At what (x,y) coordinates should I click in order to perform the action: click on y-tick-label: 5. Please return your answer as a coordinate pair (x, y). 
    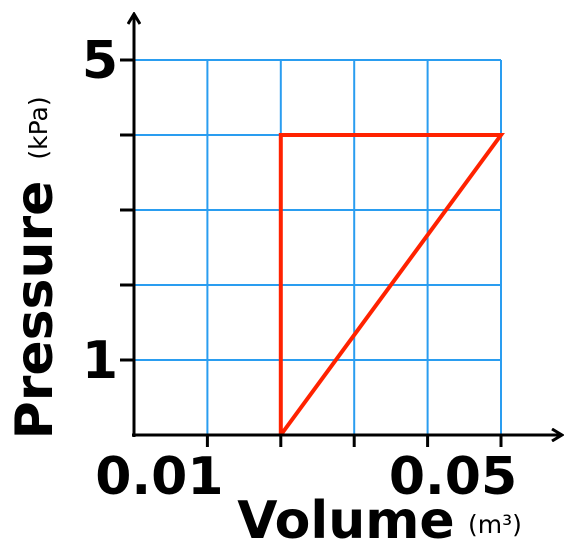
    Looking at the image, I should click on (100, 61).